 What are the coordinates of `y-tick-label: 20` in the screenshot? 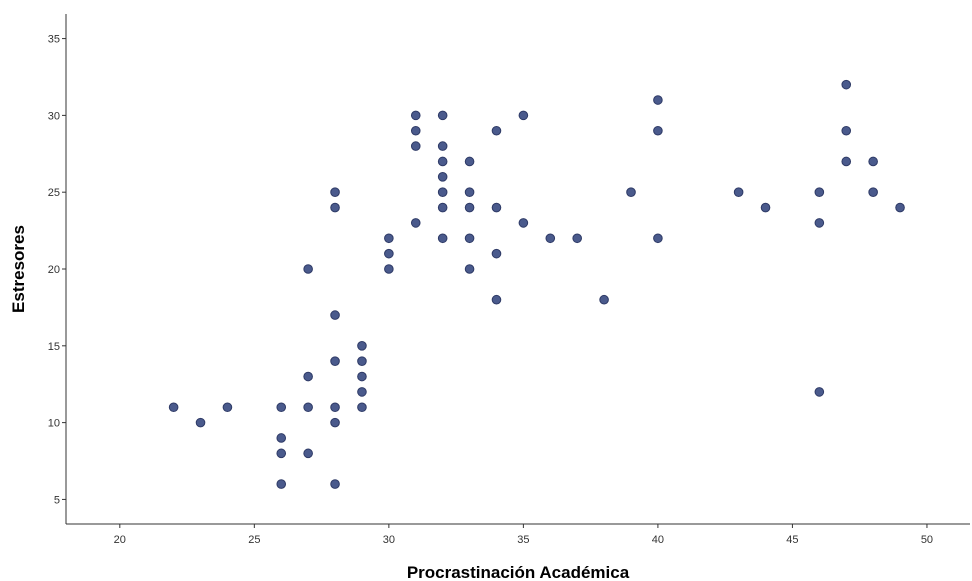 It's located at (54, 270).